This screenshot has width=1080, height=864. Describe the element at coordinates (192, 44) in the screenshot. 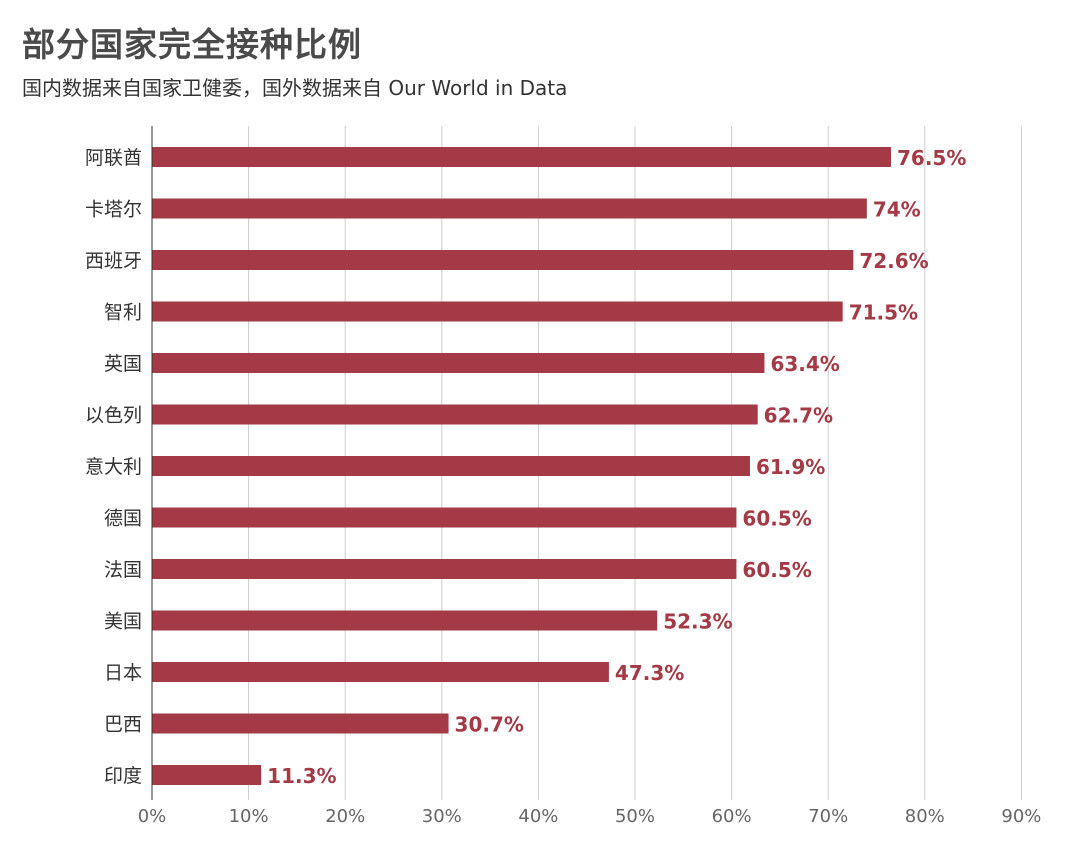

I see `chart-title: 部分国家完全接种比例` at that location.